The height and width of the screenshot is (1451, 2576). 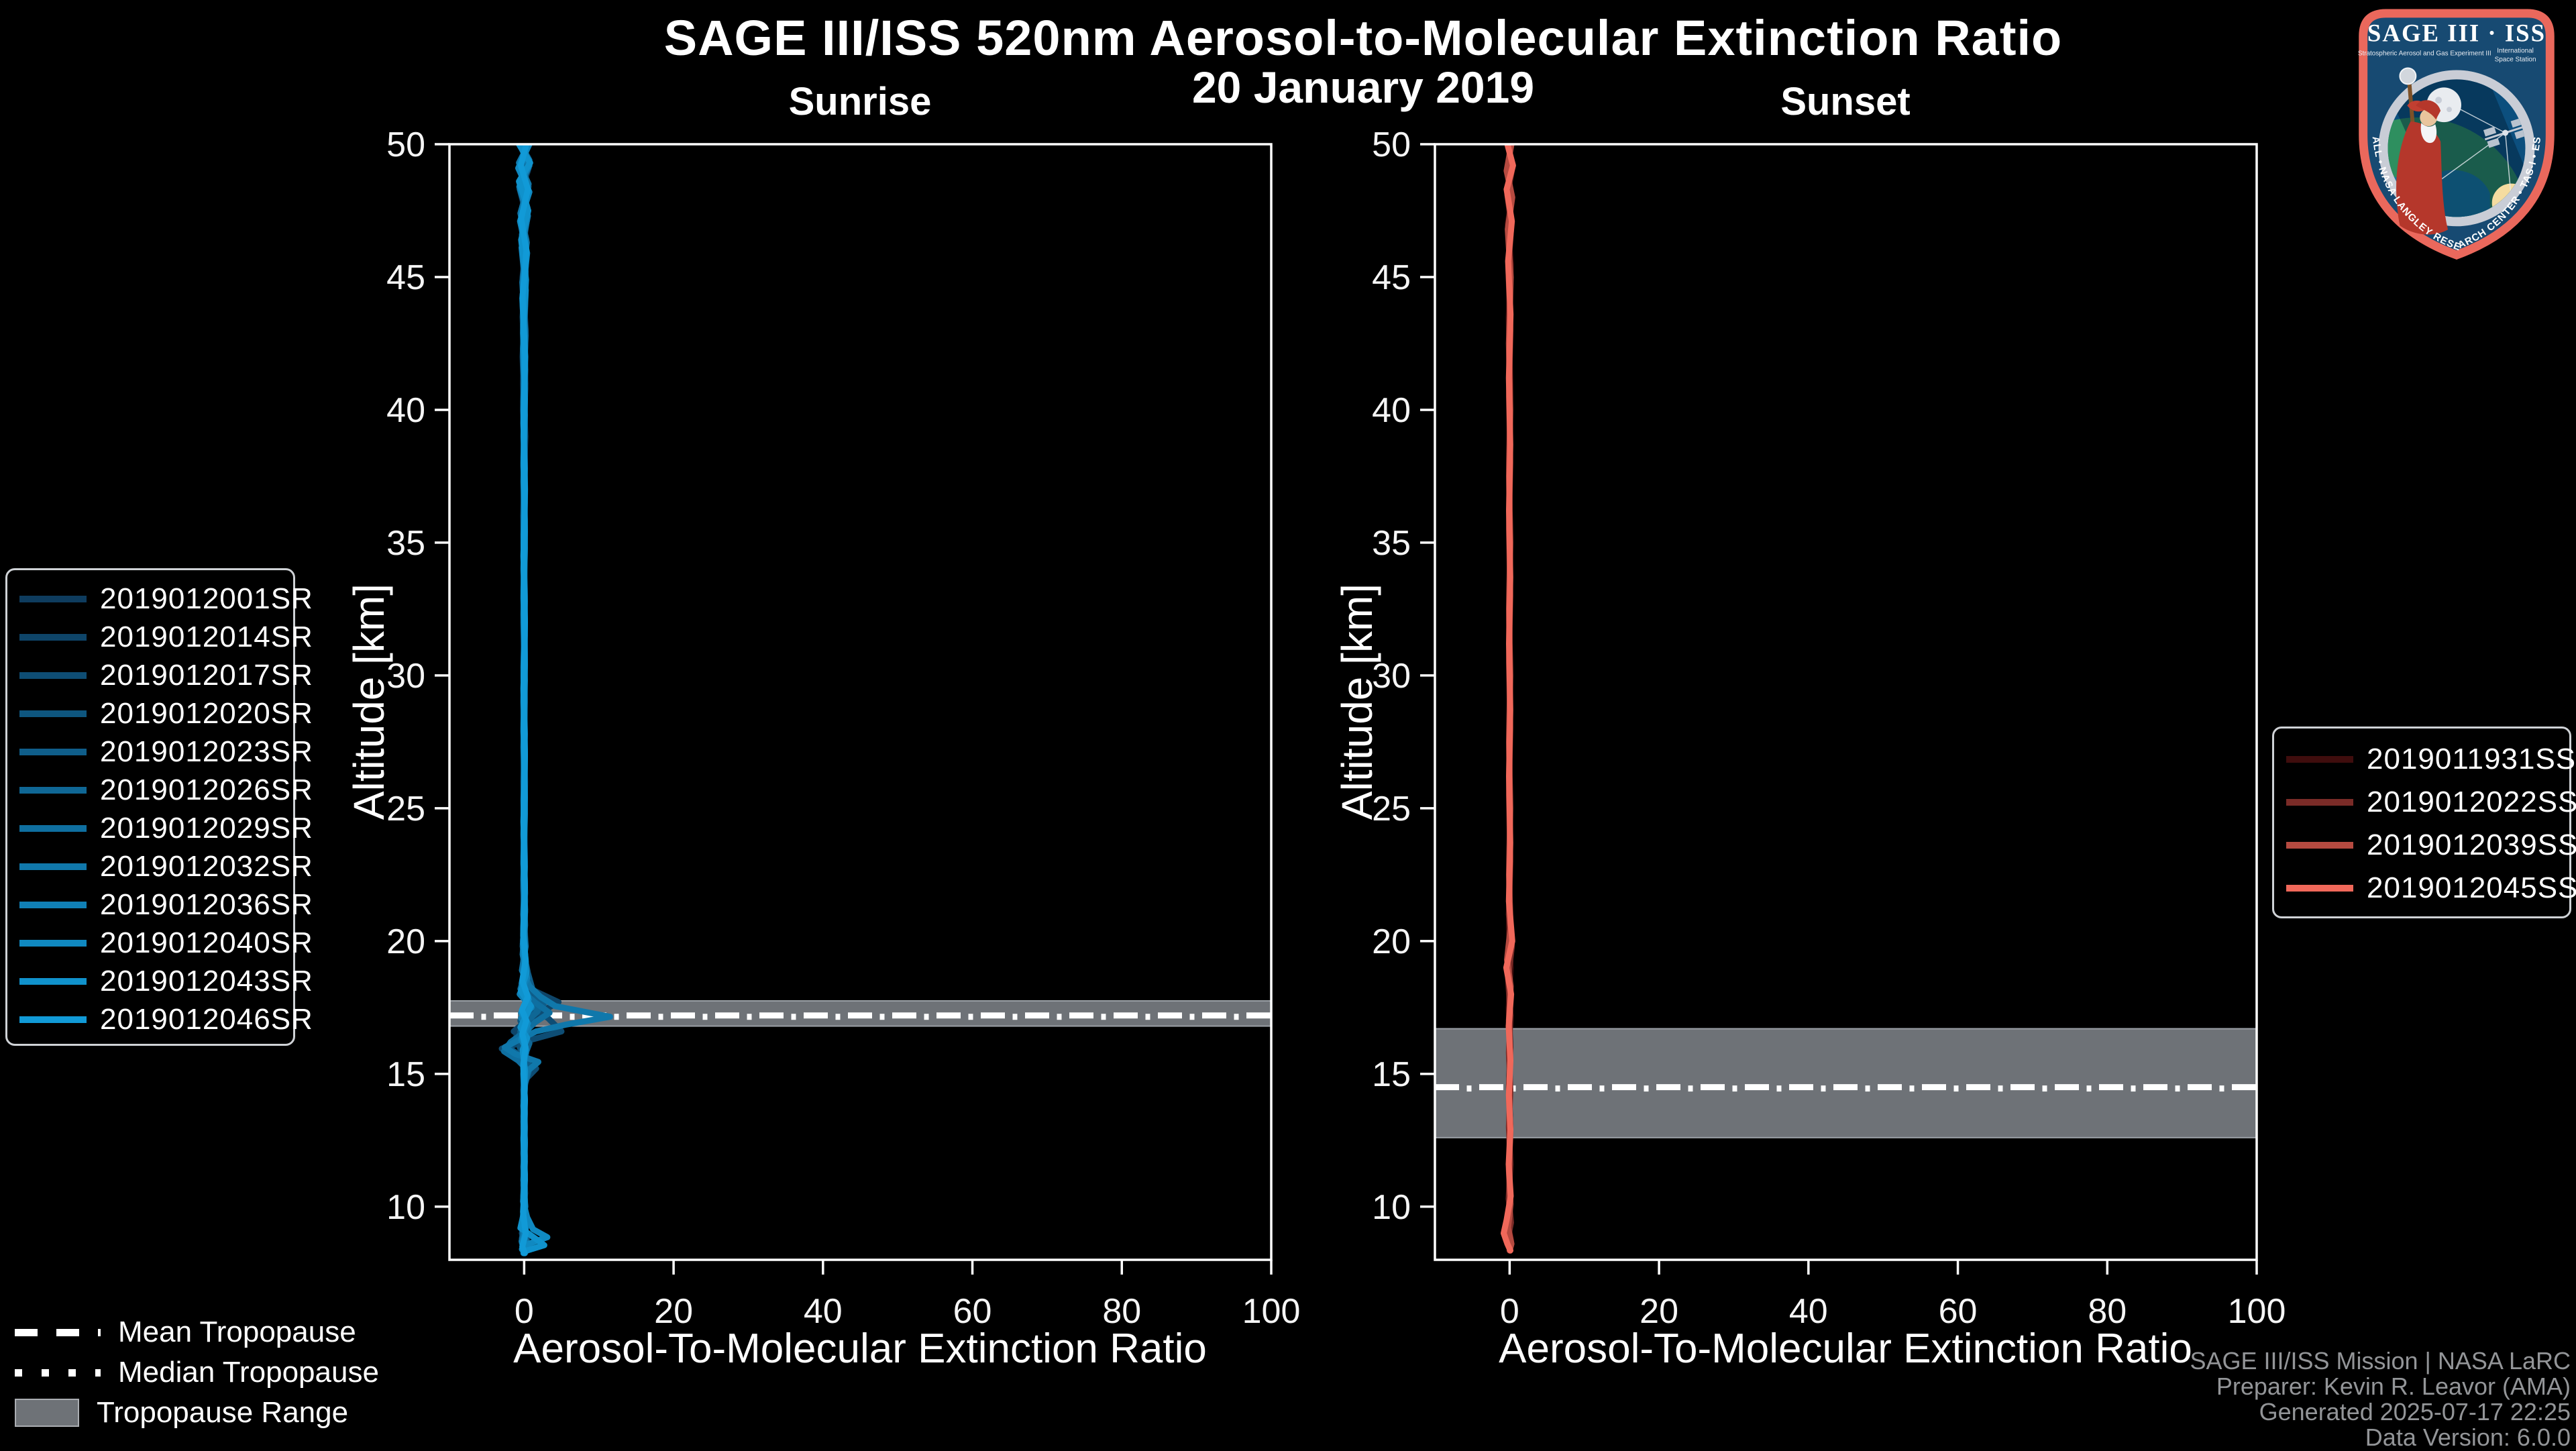 What do you see at coordinates (2415, 1412) in the screenshot?
I see `attribution-line: Generated 2025-07-17 22:25` at bounding box center [2415, 1412].